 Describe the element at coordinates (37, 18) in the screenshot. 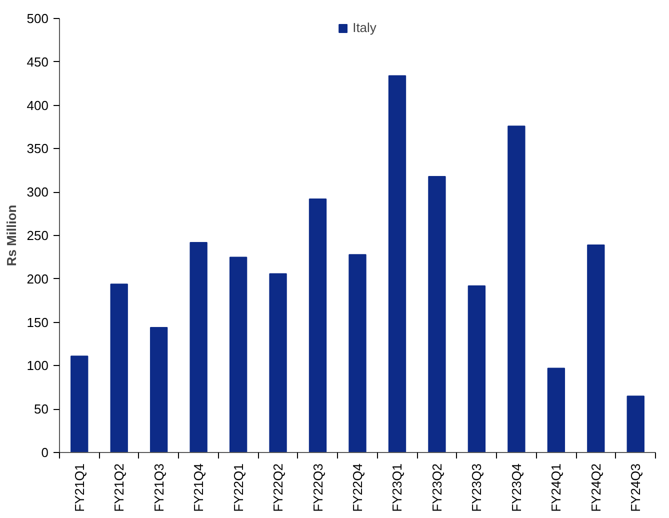

I see `y-tick-label: 500` at that location.